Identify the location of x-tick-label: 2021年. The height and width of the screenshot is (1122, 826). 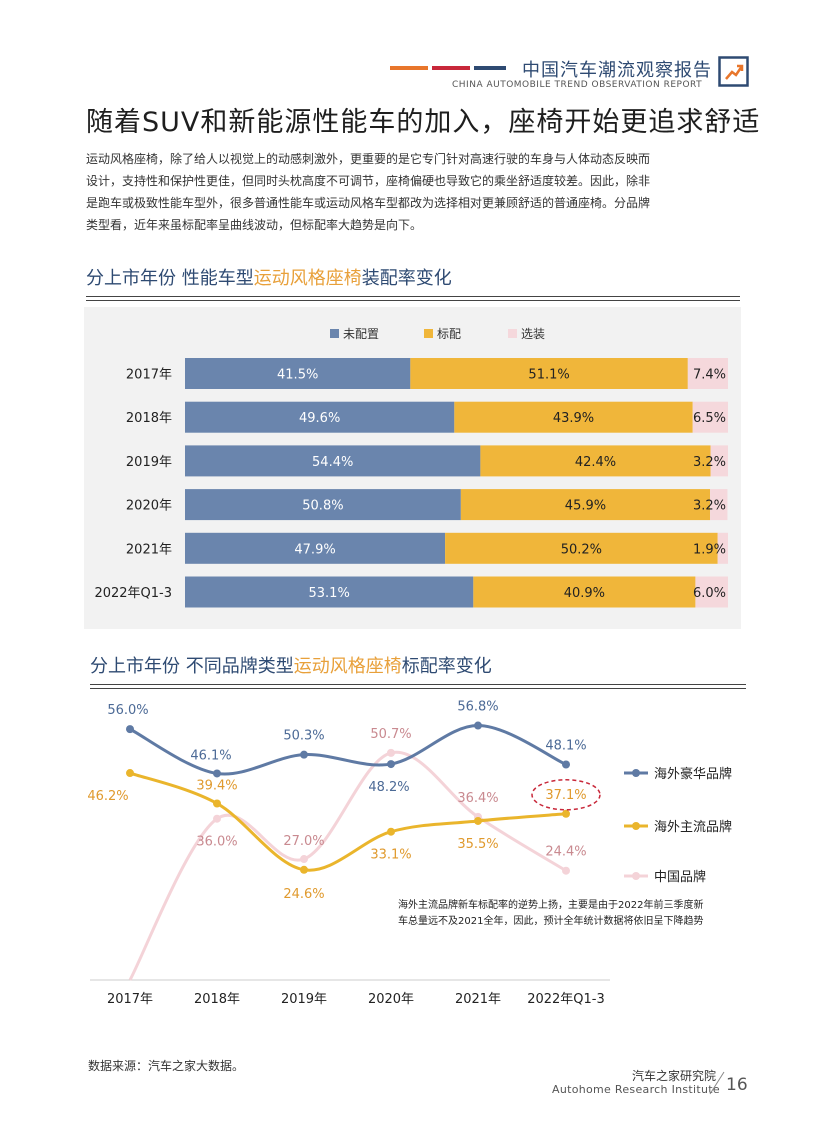
(478, 999).